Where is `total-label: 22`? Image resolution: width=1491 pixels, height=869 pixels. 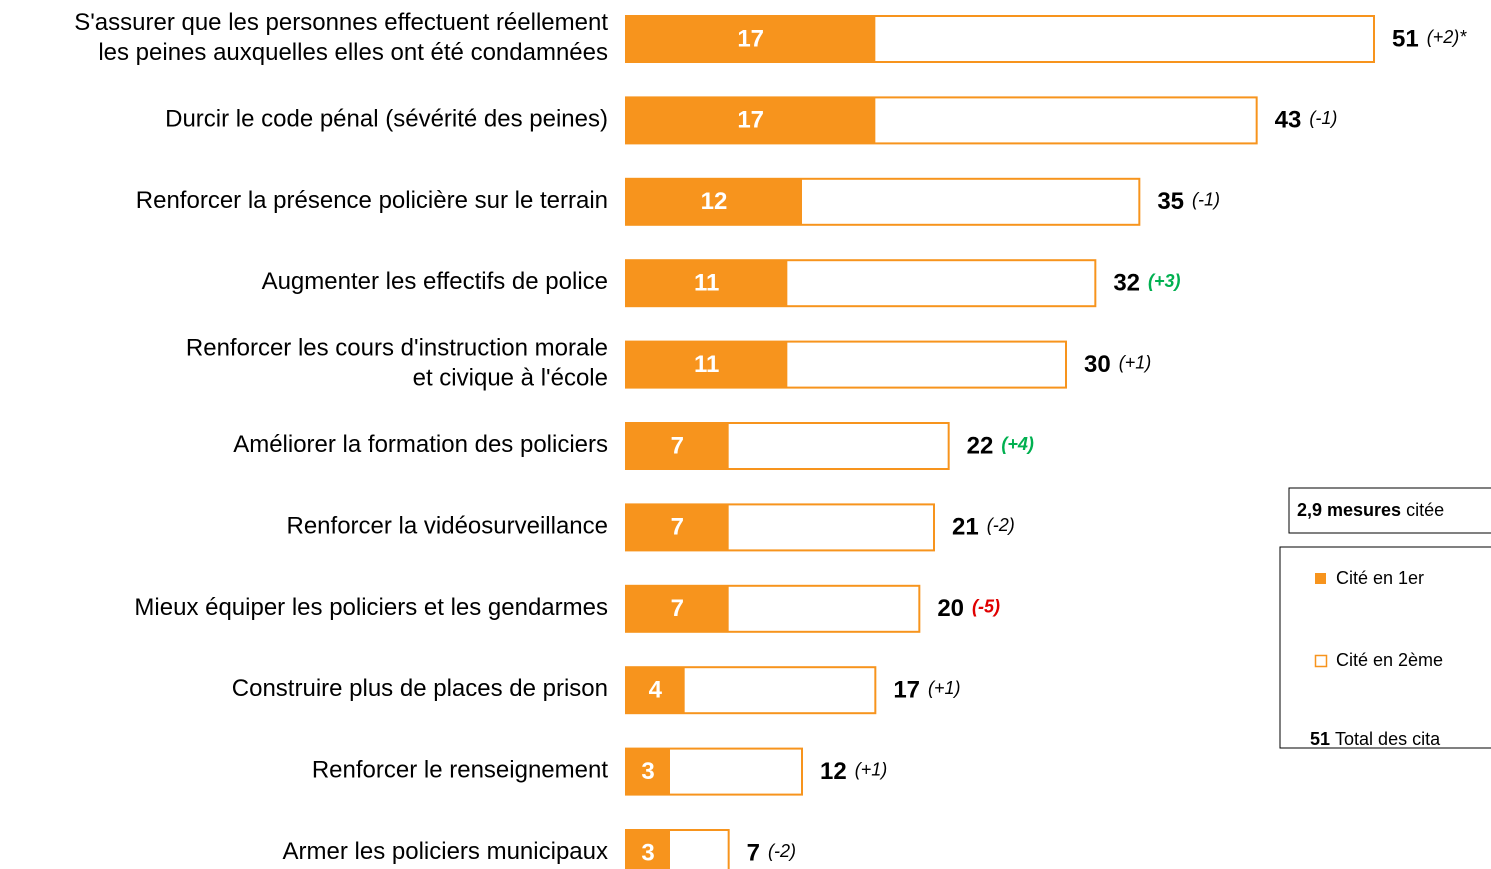 total-label: 22 is located at coordinates (980, 445).